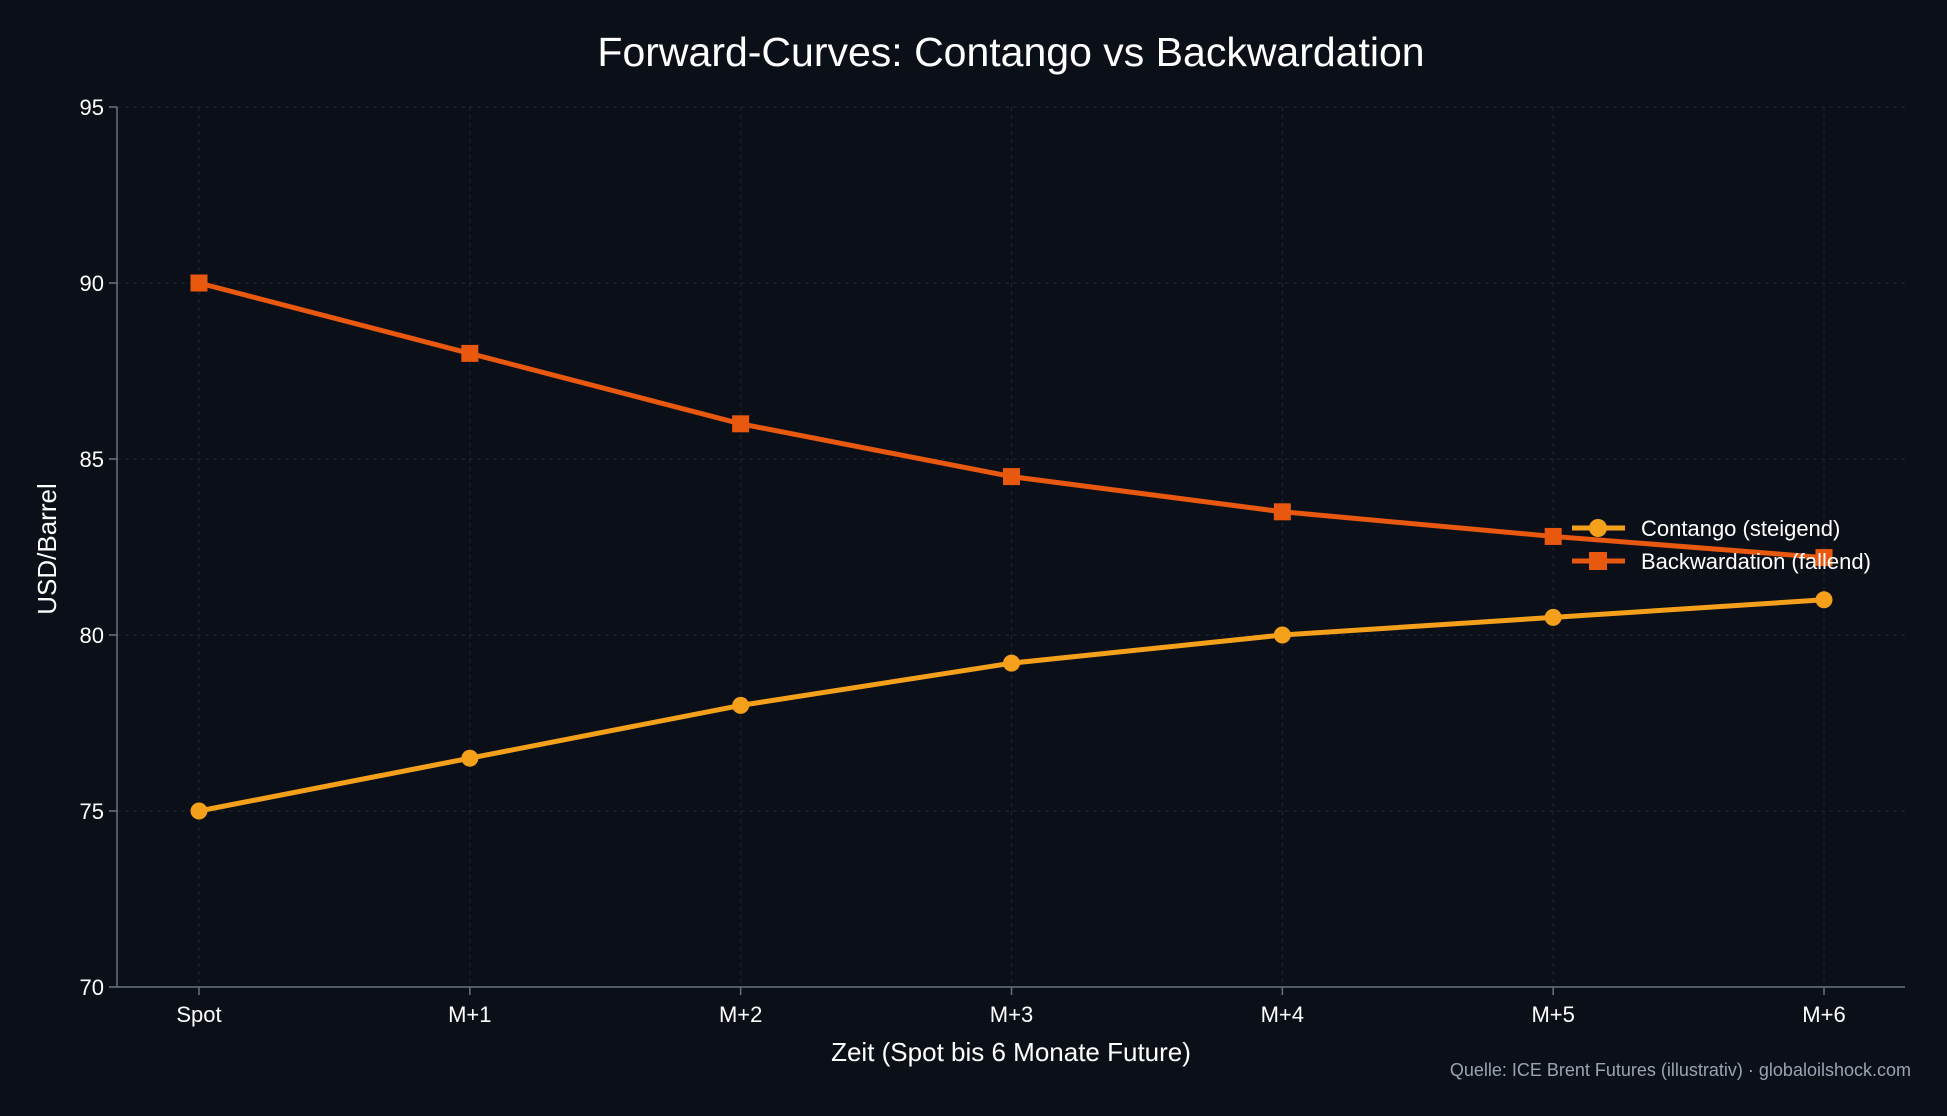 The height and width of the screenshot is (1116, 1947). Describe the element at coordinates (47, 548) in the screenshot. I see `y-axis-label: USD/Barrel` at that location.